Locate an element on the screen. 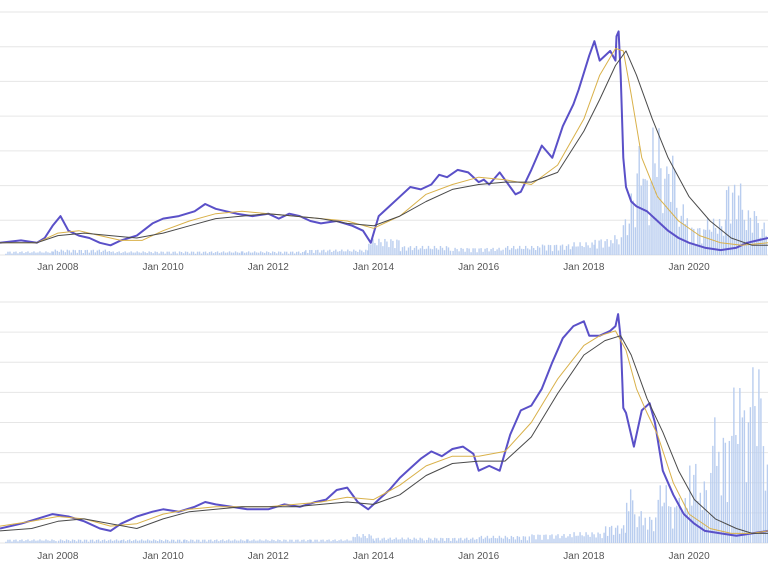  x-tick-label: Jan 2018 is located at coordinates (584, 267).